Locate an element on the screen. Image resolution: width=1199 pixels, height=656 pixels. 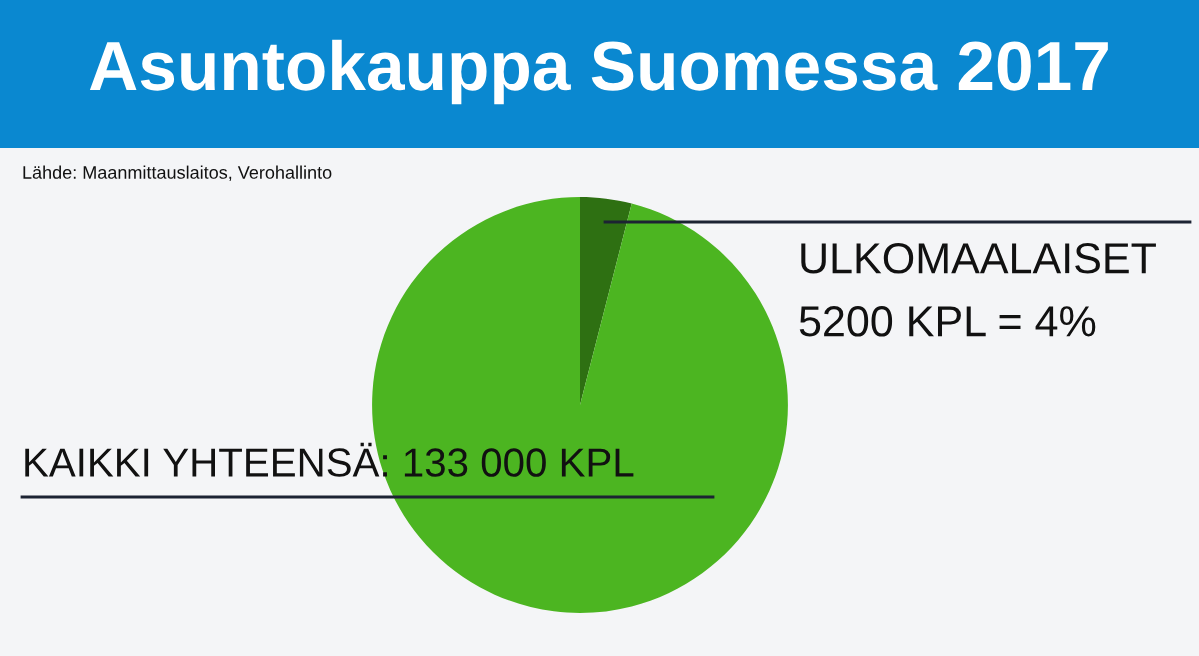
slice-label: ULKOMAALAISET is located at coordinates (978, 258).